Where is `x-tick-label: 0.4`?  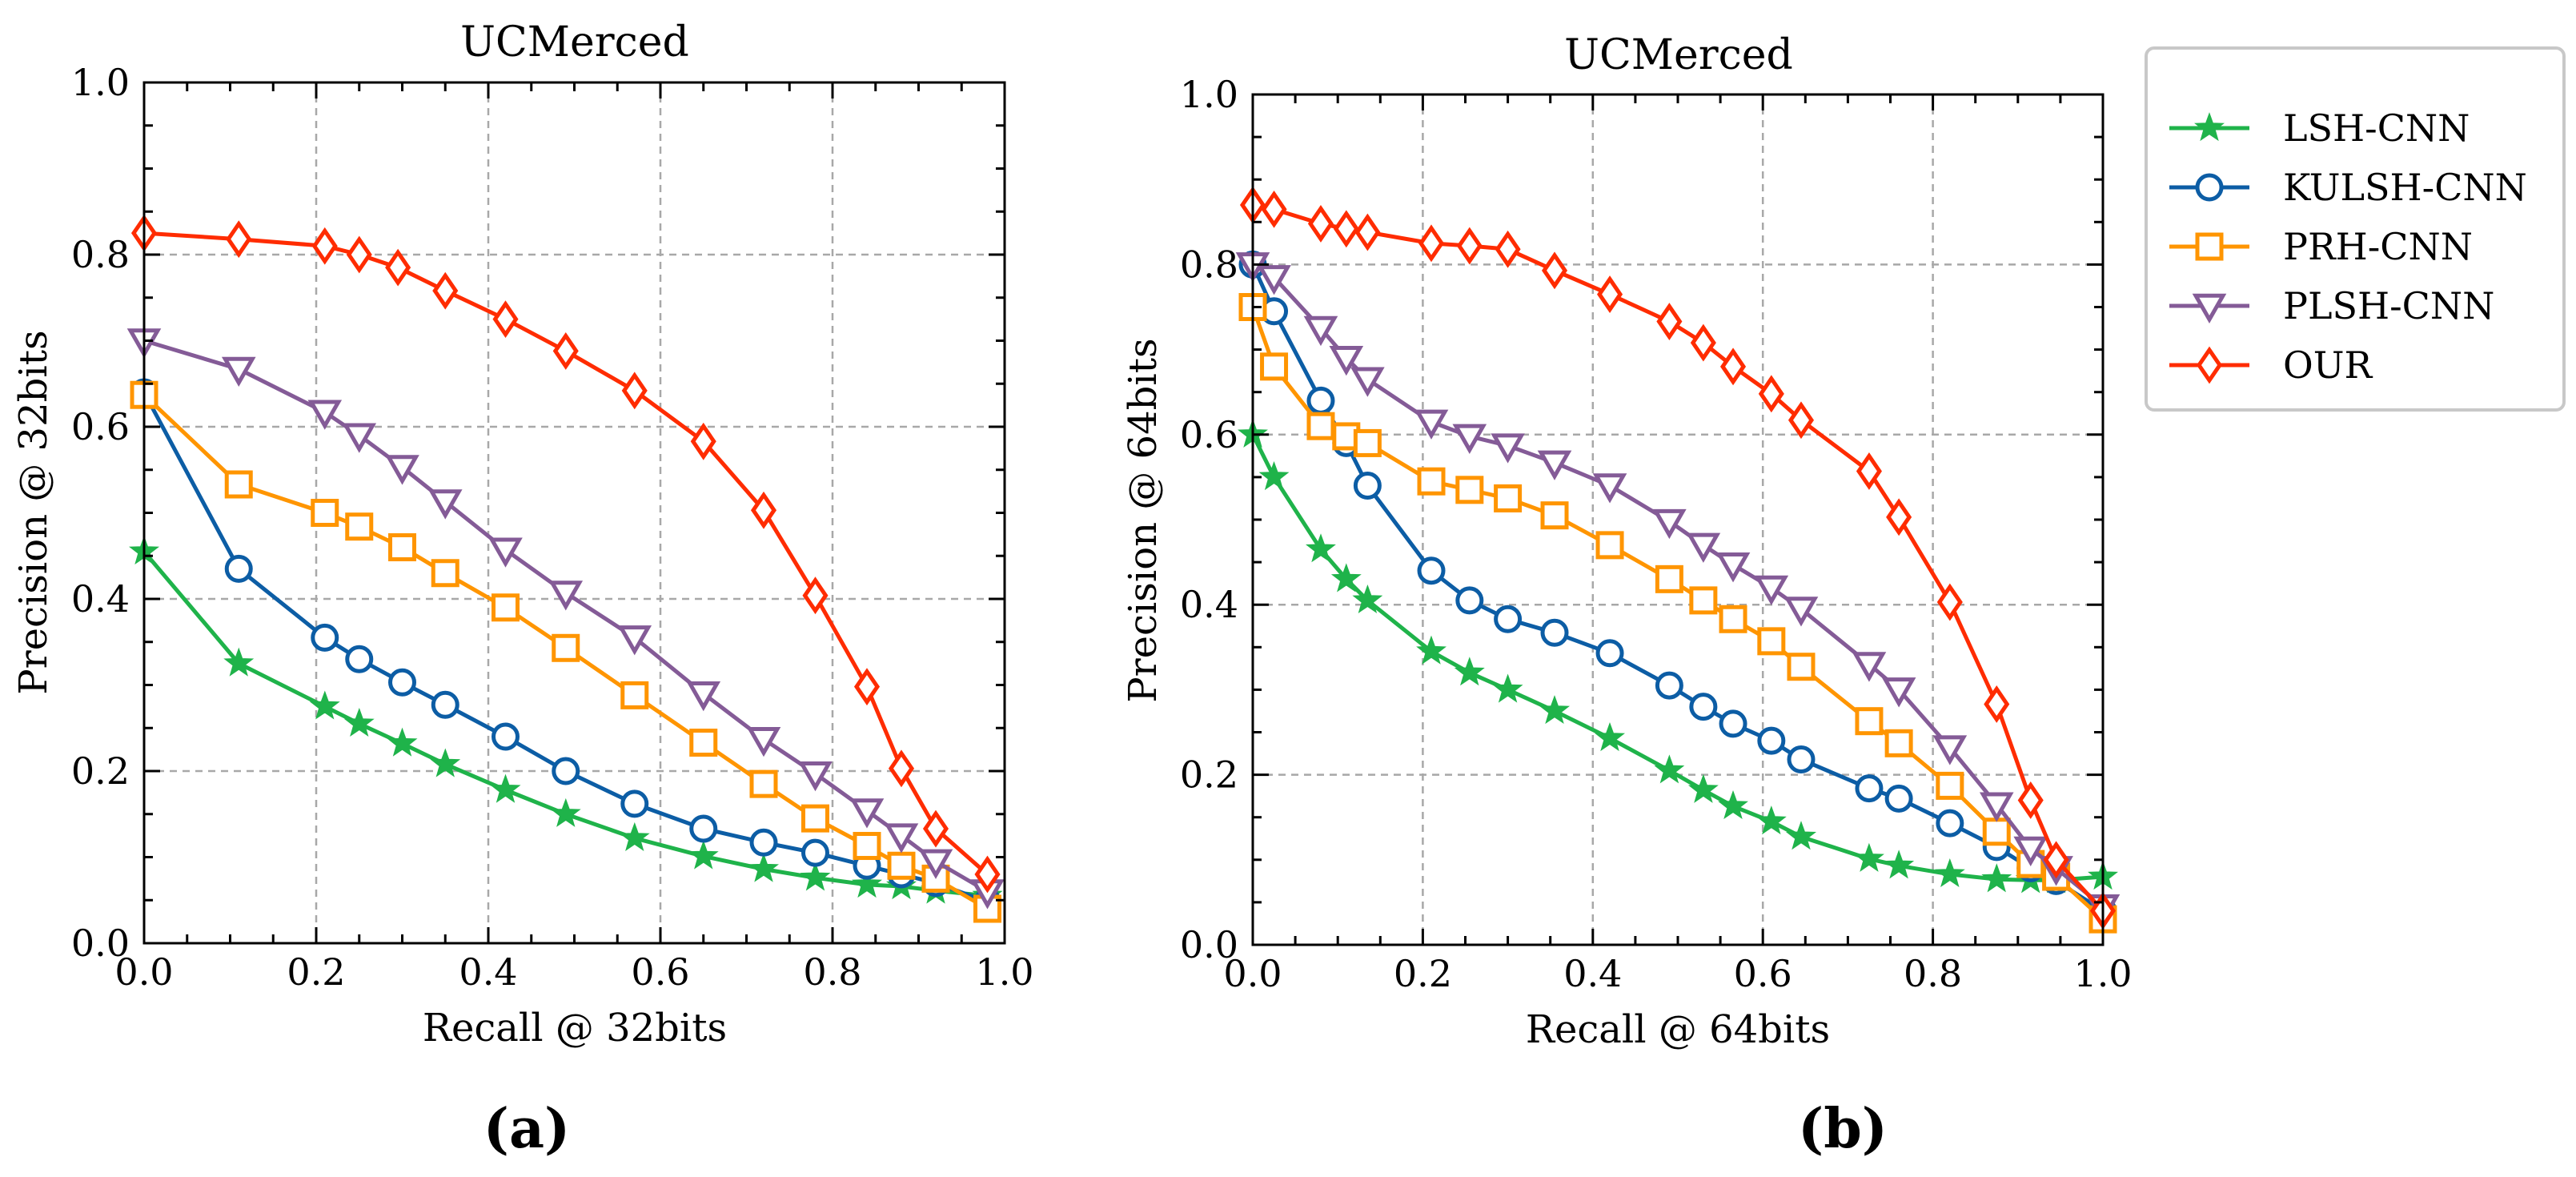 x-tick-label: 0.4 is located at coordinates (488, 972).